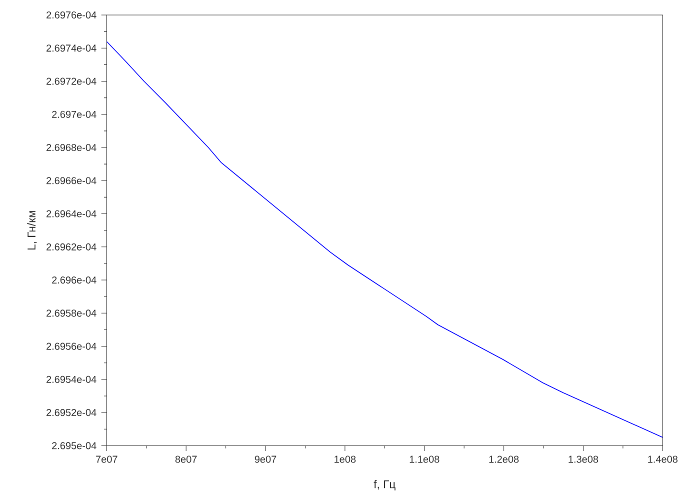 The width and height of the screenshot is (691, 503). Describe the element at coordinates (71, 313) in the screenshot. I see `y-tick-label: 2.6958e-04` at that location.